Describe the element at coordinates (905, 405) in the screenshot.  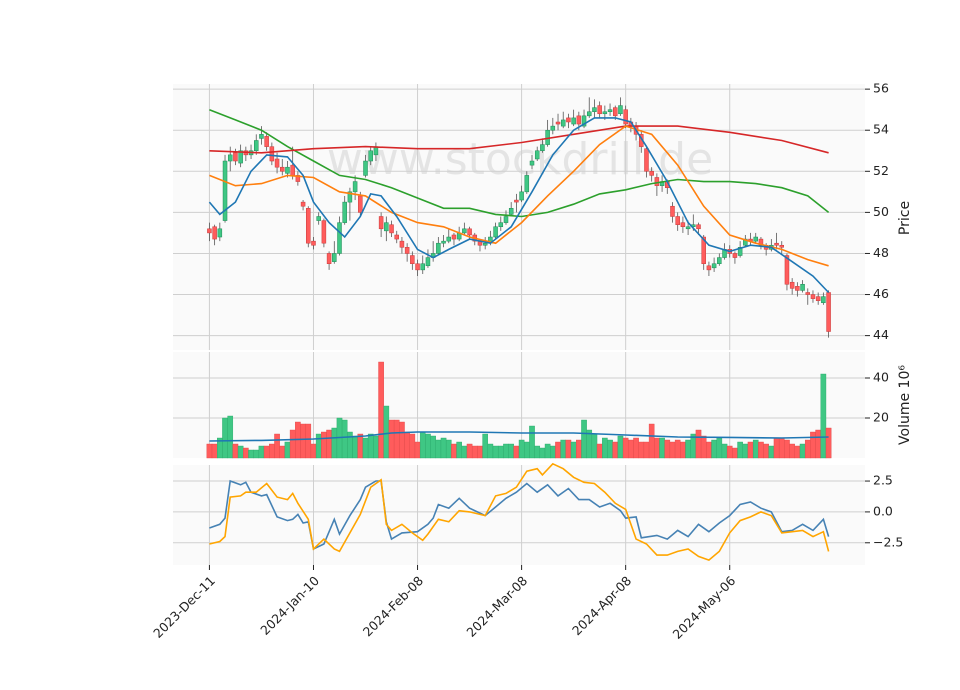
I see `volume-axis-label: Volume 10⁶` at that location.